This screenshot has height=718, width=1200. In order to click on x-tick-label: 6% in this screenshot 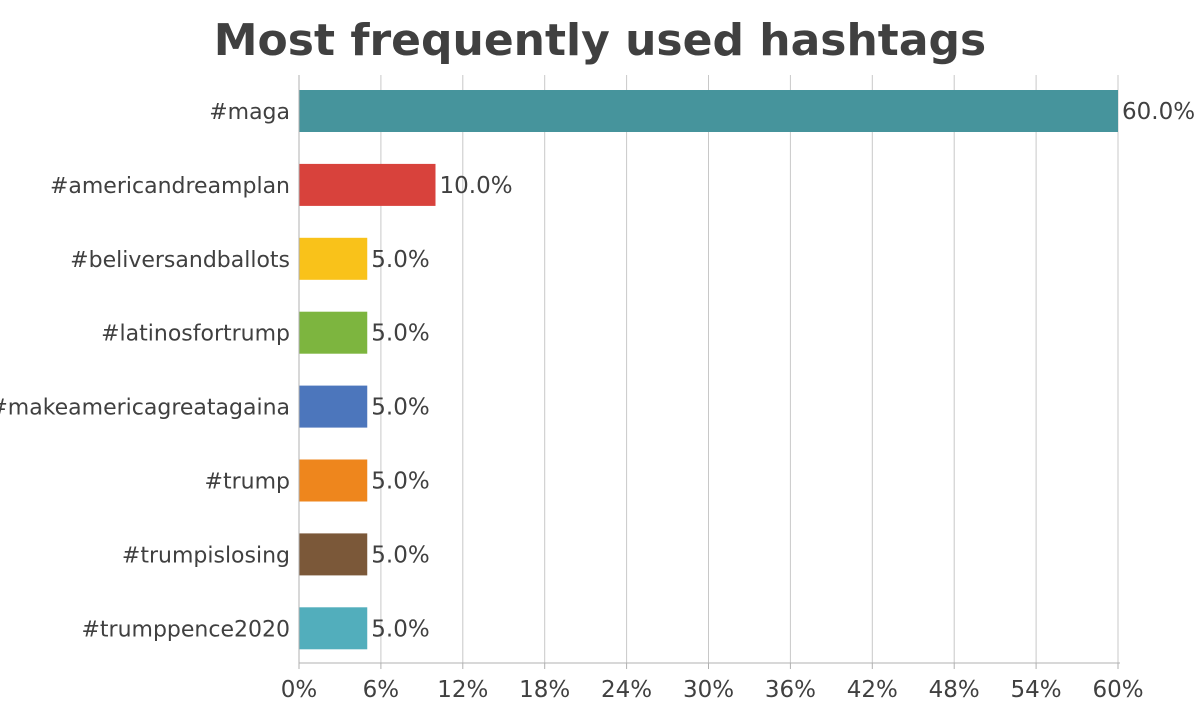, I will do `click(381, 690)`.